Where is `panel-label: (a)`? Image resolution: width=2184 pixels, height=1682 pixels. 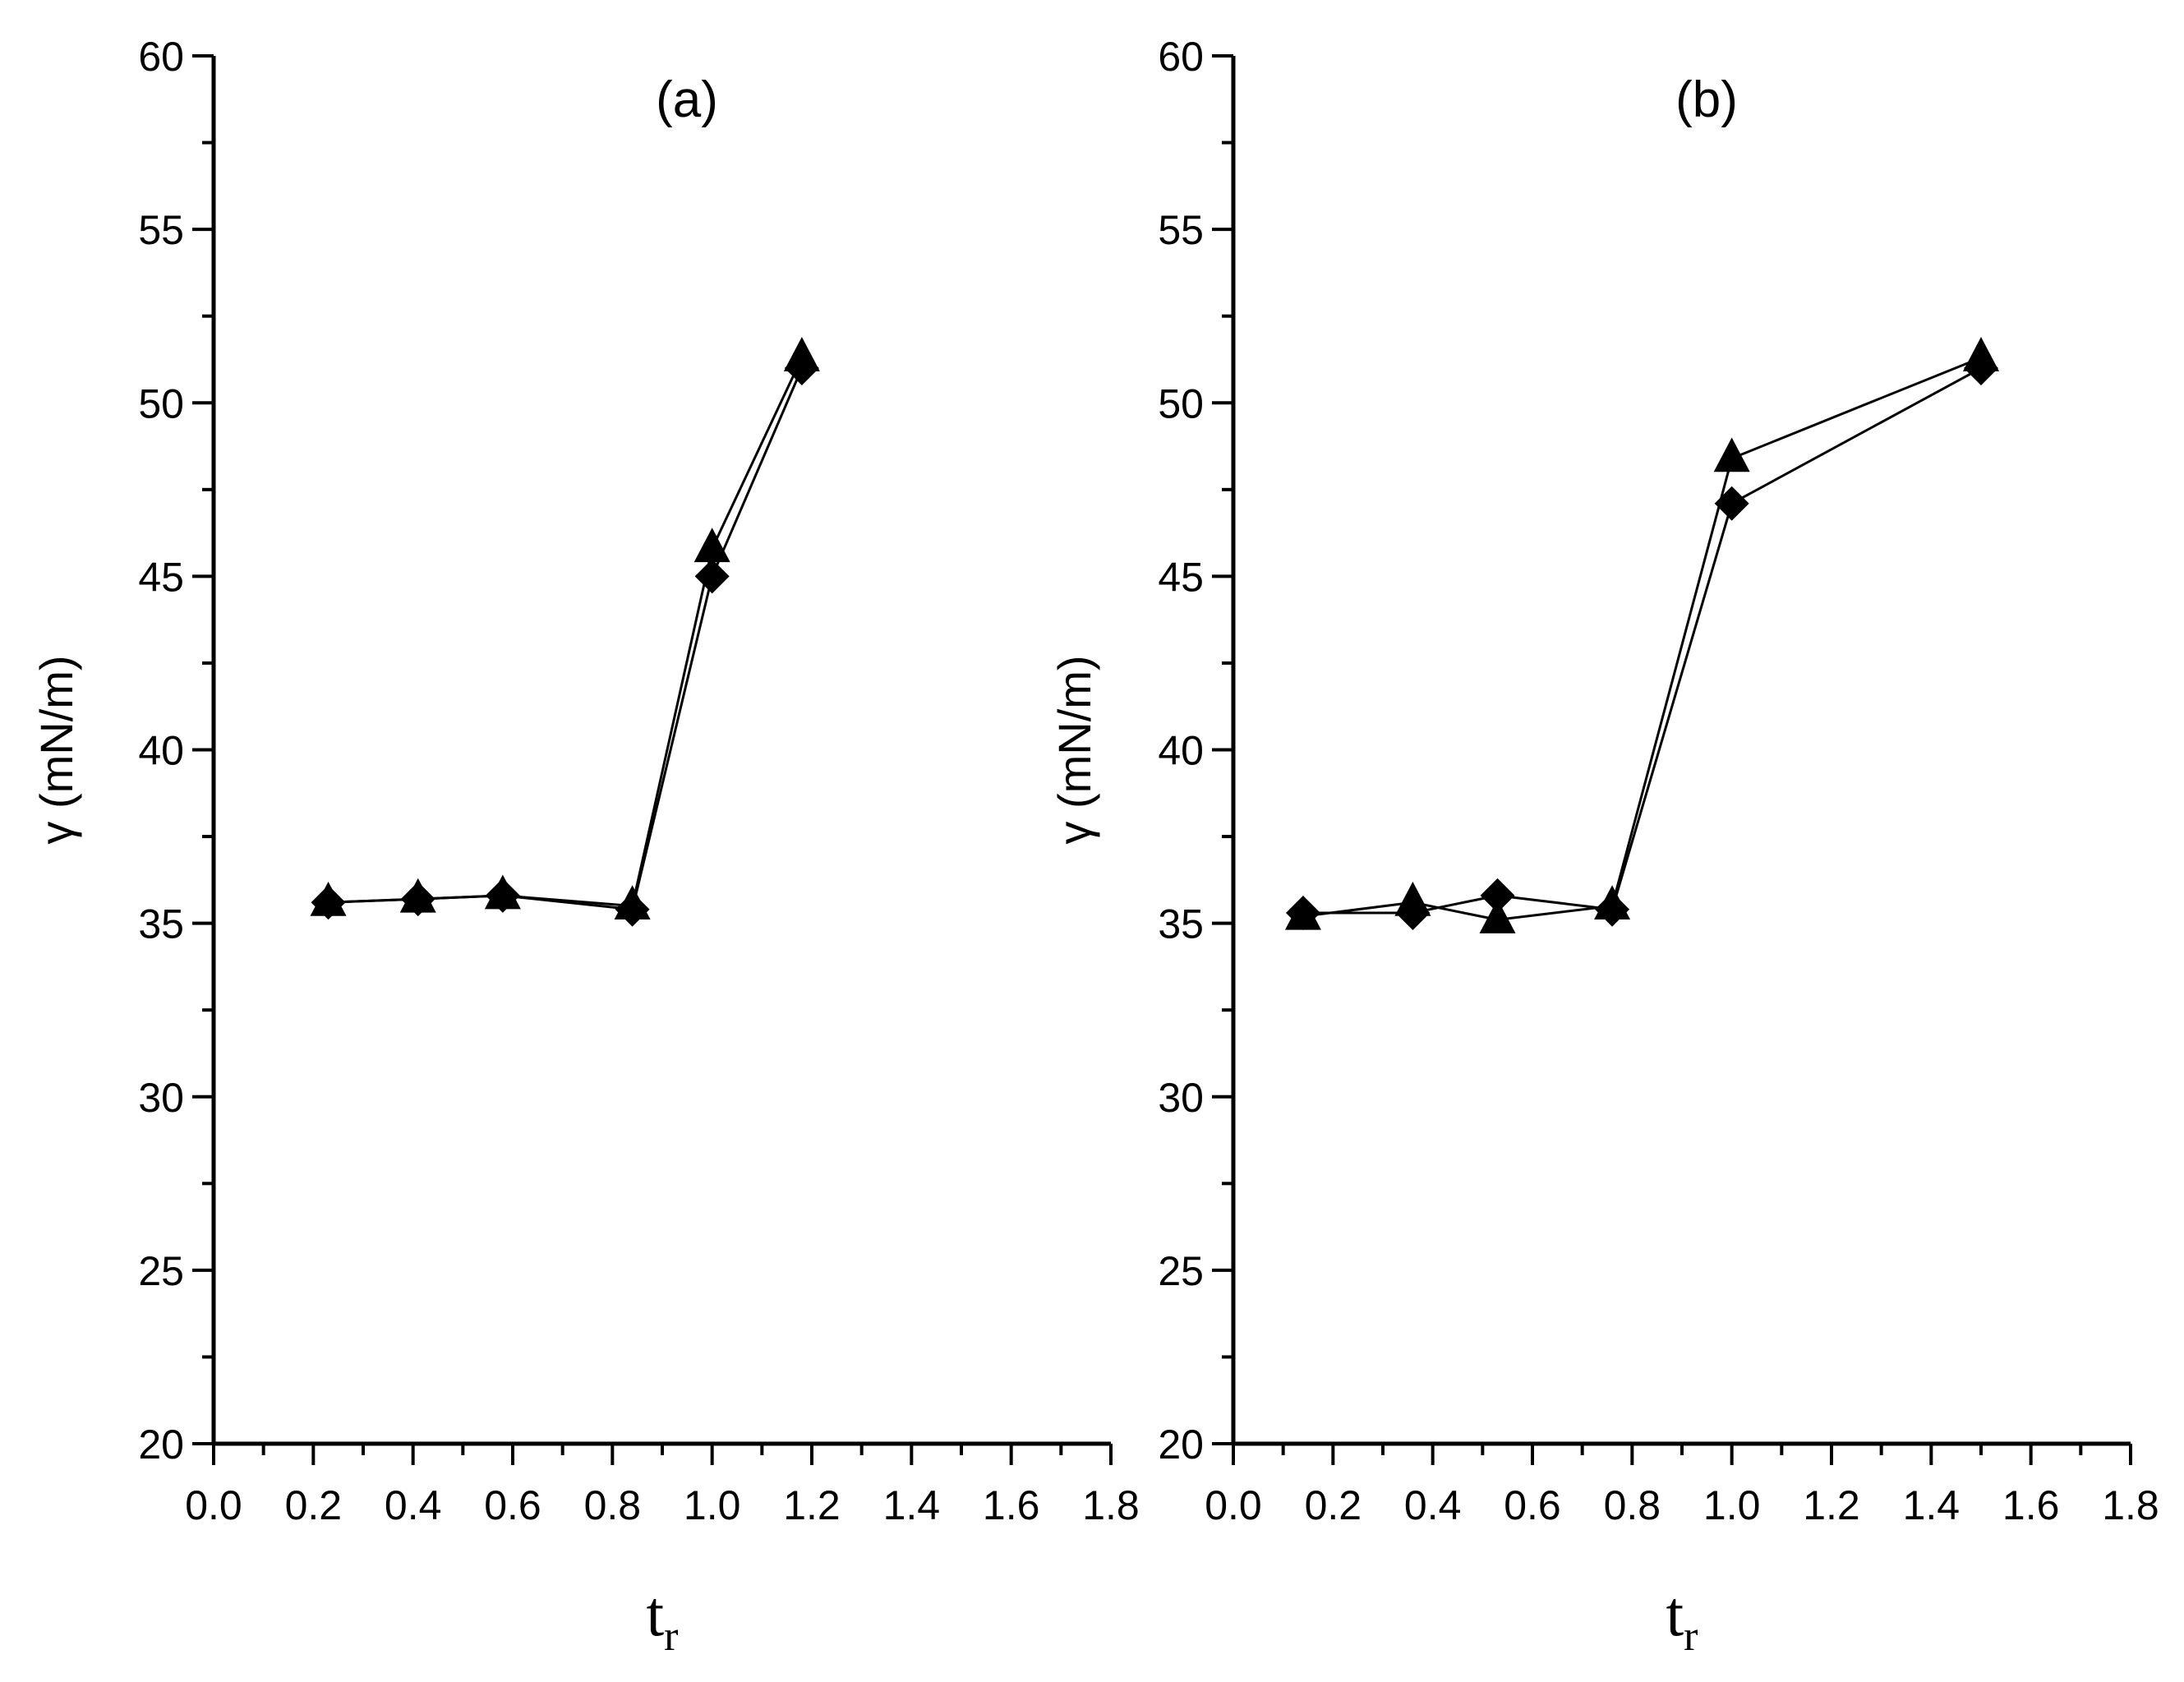 panel-label: (a) is located at coordinates (687, 100).